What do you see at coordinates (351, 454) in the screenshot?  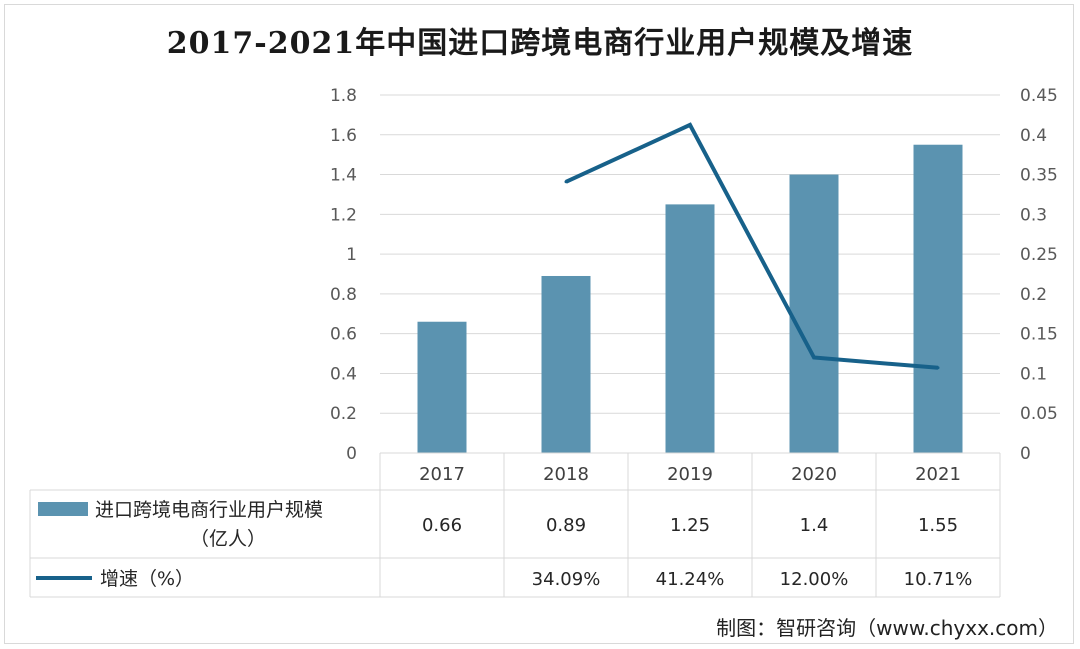 I see `y-left-tick-label: 0` at bounding box center [351, 454].